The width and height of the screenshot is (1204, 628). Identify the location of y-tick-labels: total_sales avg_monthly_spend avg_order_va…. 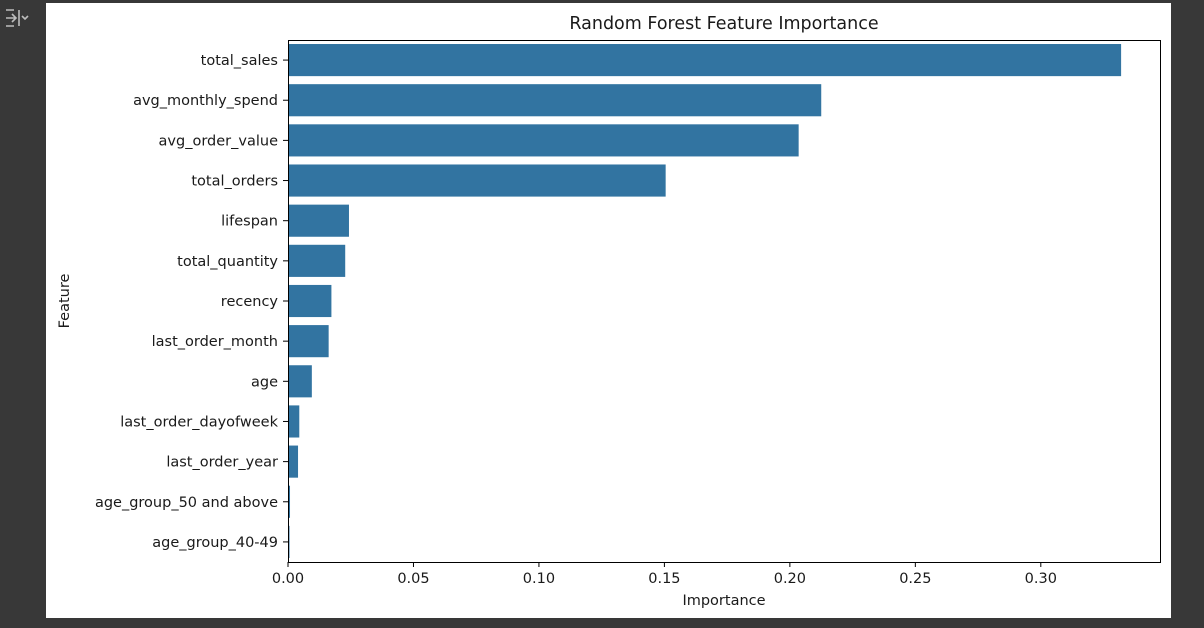
(191, 302).